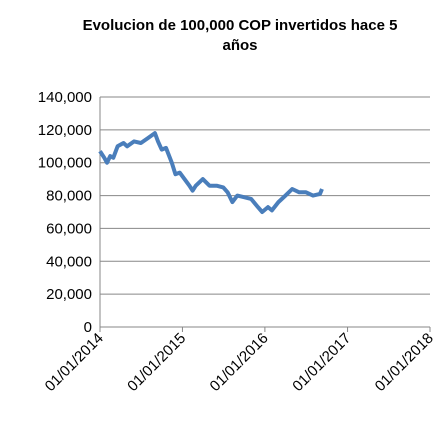 The width and height of the screenshot is (439, 432). Describe the element at coordinates (65, 163) in the screenshot. I see `y-tick-label: 100,000` at that location.